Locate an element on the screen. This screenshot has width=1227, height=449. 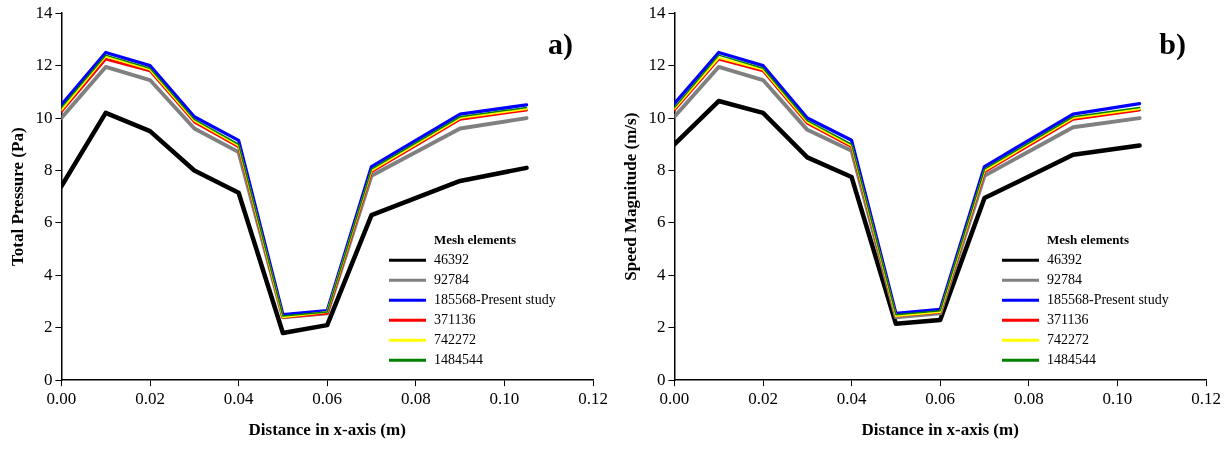
y-axis-title: Speed Magnitude (m/s) is located at coordinates (630, 196).